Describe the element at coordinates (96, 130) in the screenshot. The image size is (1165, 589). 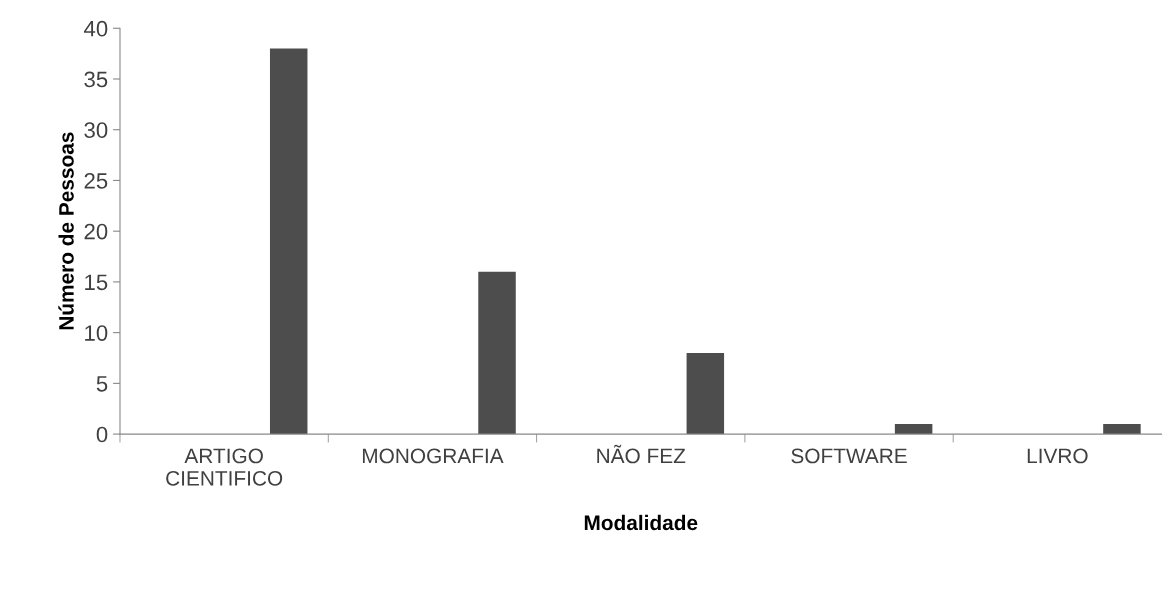
I see `y-tick-label: 30` at that location.